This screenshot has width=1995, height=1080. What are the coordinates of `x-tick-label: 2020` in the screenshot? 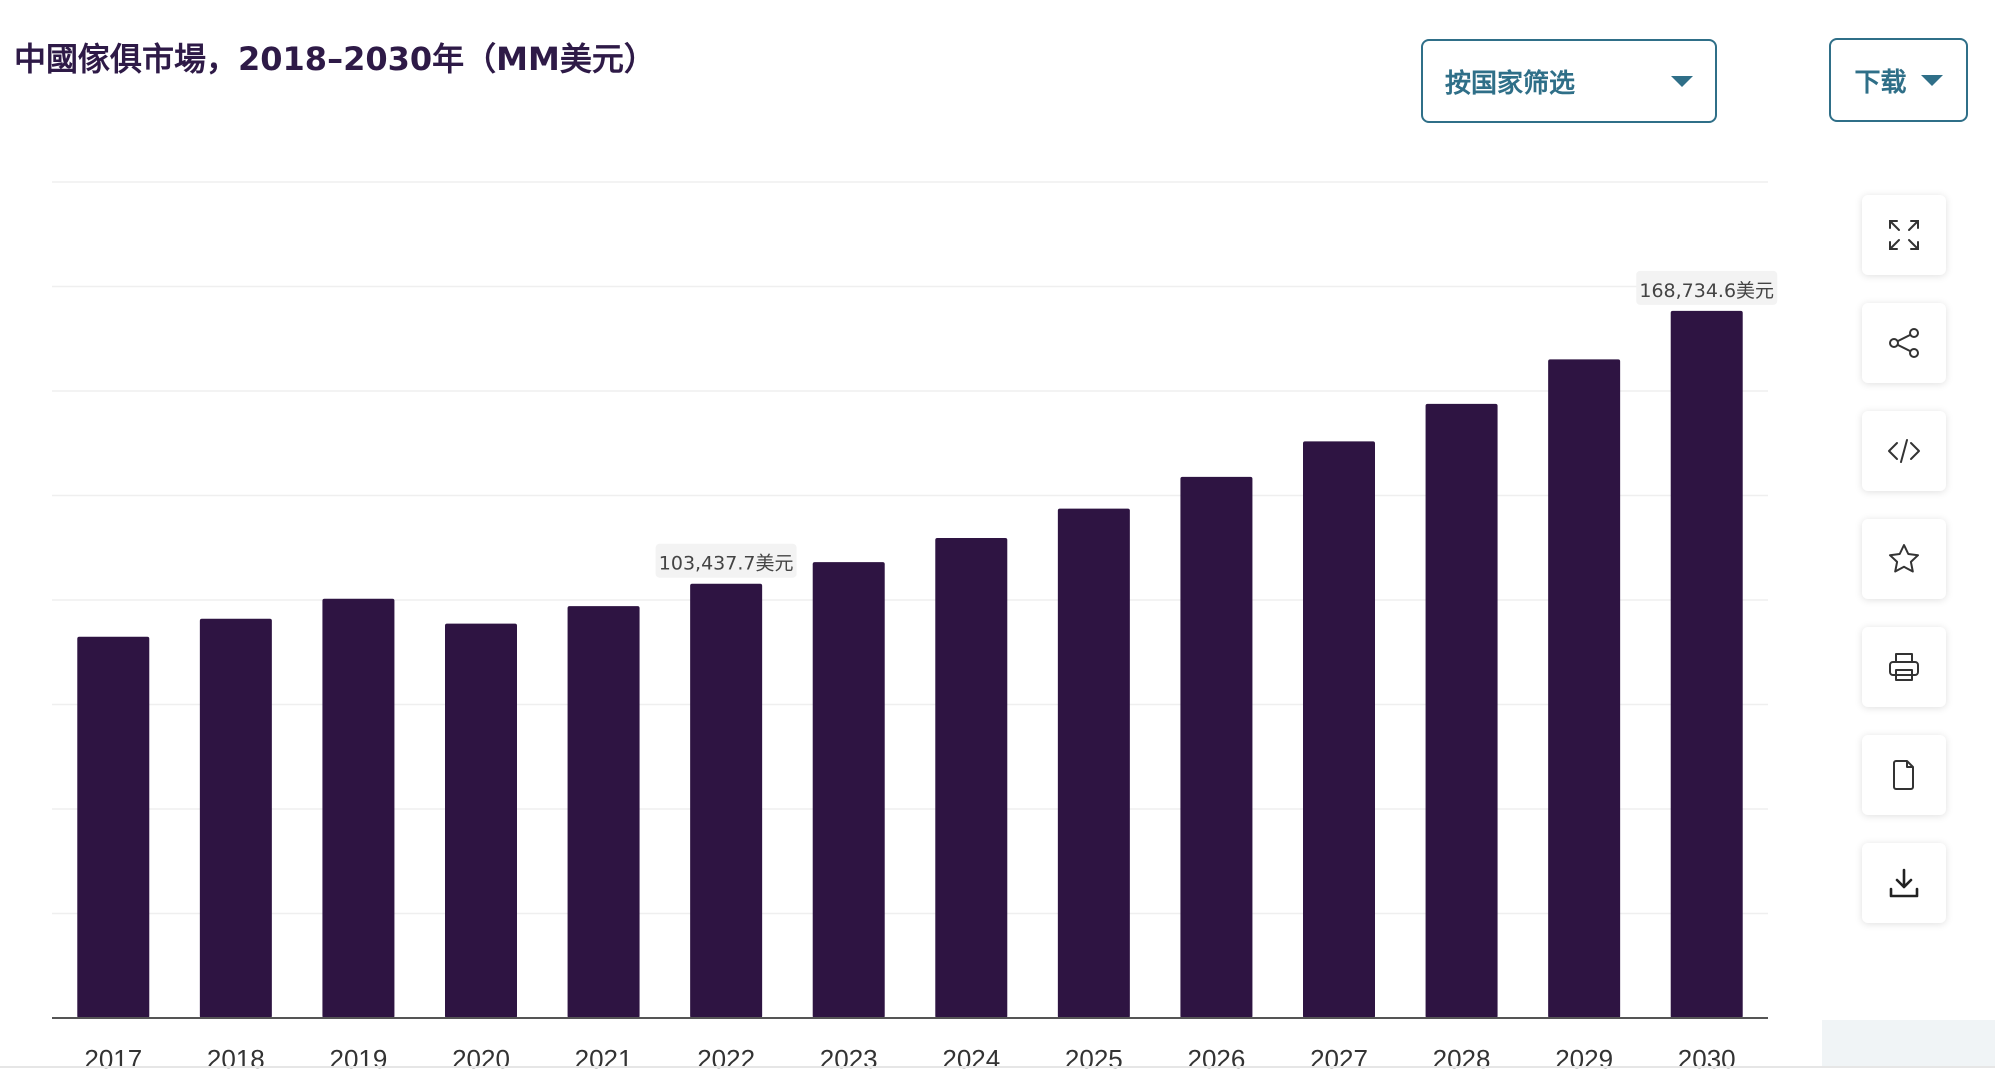 It's located at (481, 1059).